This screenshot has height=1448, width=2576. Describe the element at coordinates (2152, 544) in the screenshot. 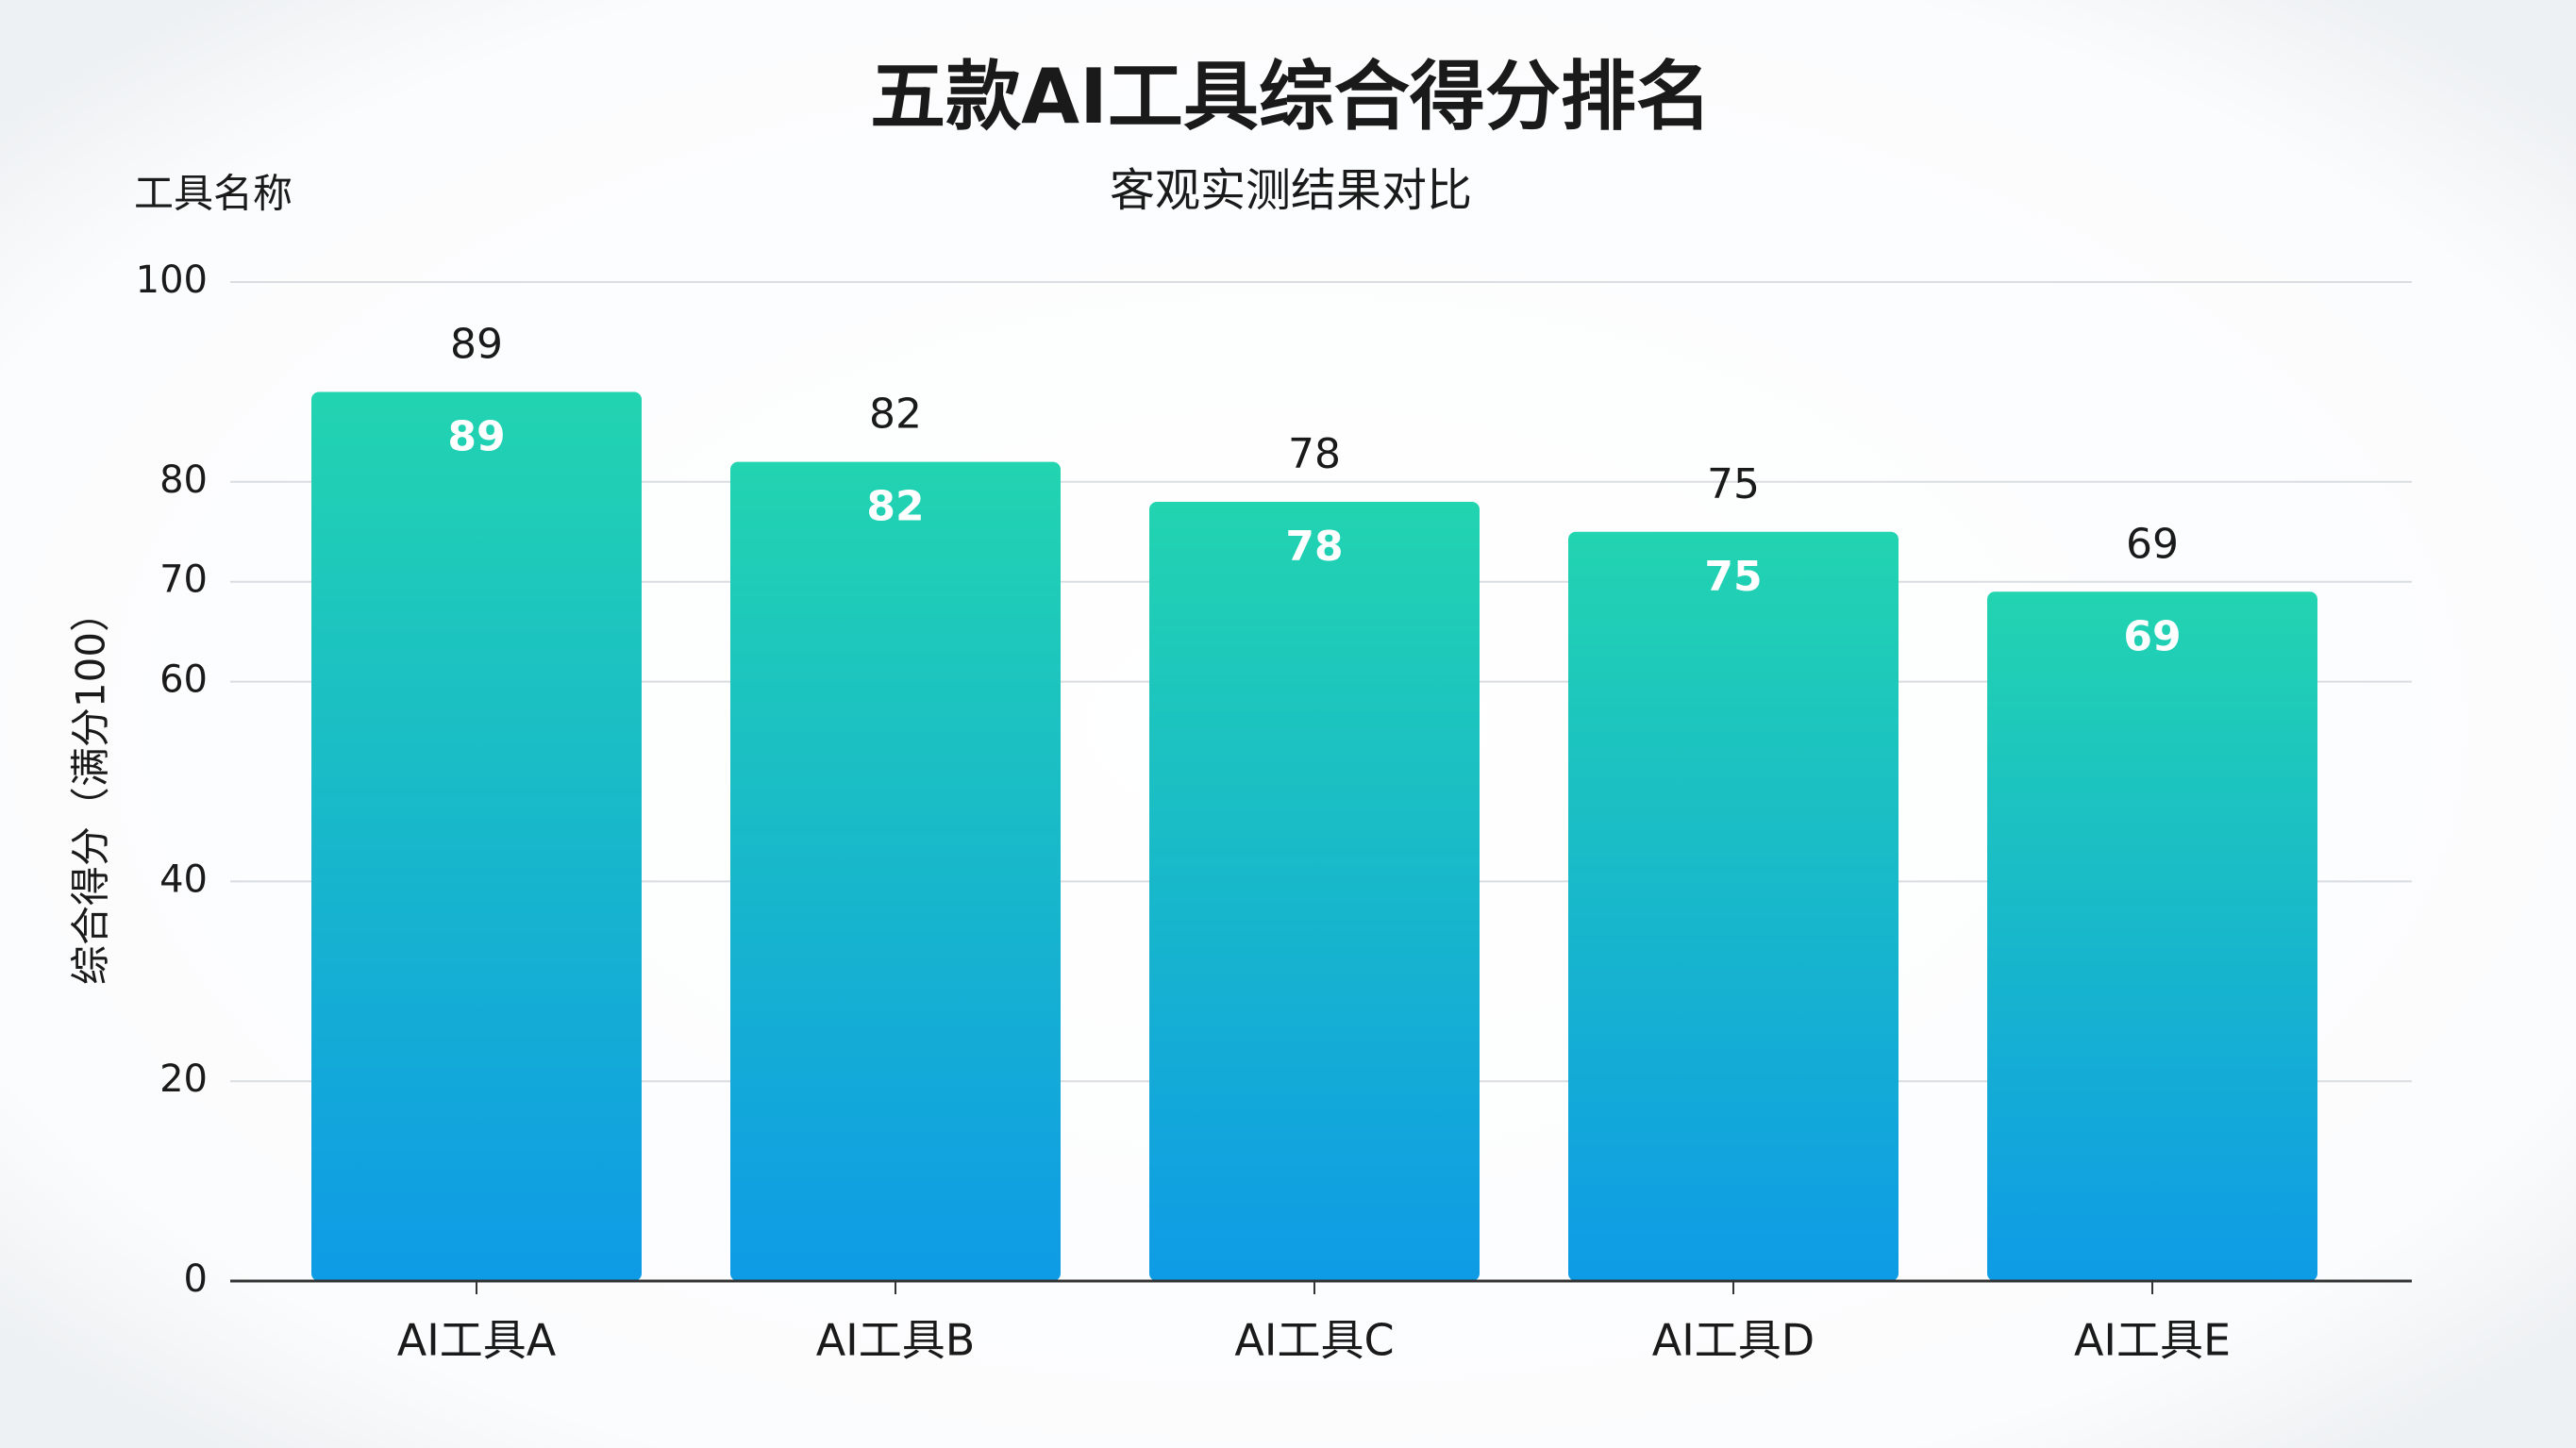

I see `value-label: 69` at that location.